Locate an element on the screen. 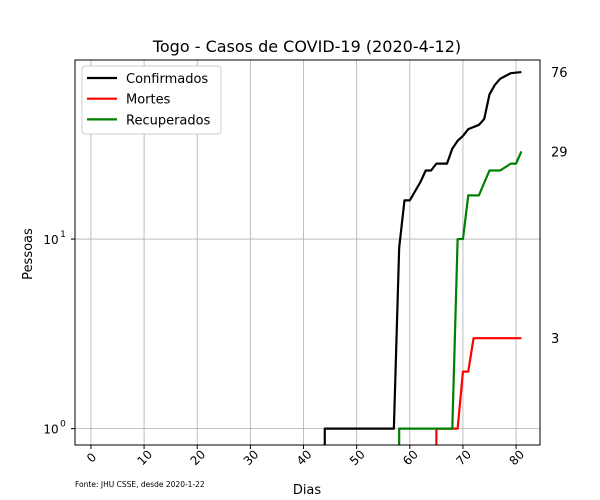 This screenshot has width=600, height=500. legend-box is located at coordinates (151, 100).